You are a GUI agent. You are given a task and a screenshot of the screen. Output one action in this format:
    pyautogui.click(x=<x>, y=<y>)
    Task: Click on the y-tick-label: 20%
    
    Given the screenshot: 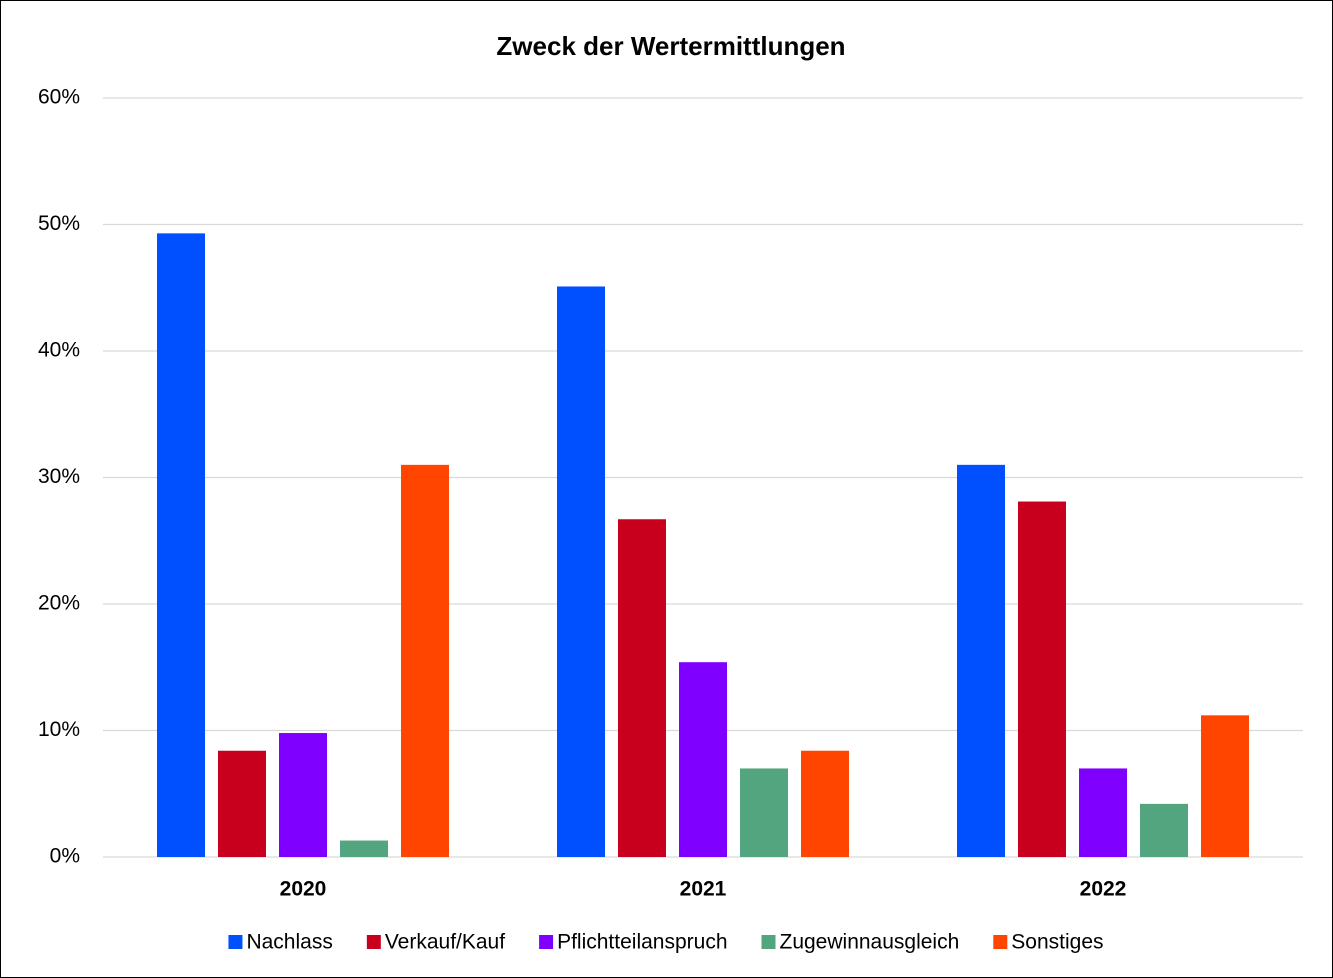 What is the action you would take?
    pyautogui.click(x=59, y=603)
    